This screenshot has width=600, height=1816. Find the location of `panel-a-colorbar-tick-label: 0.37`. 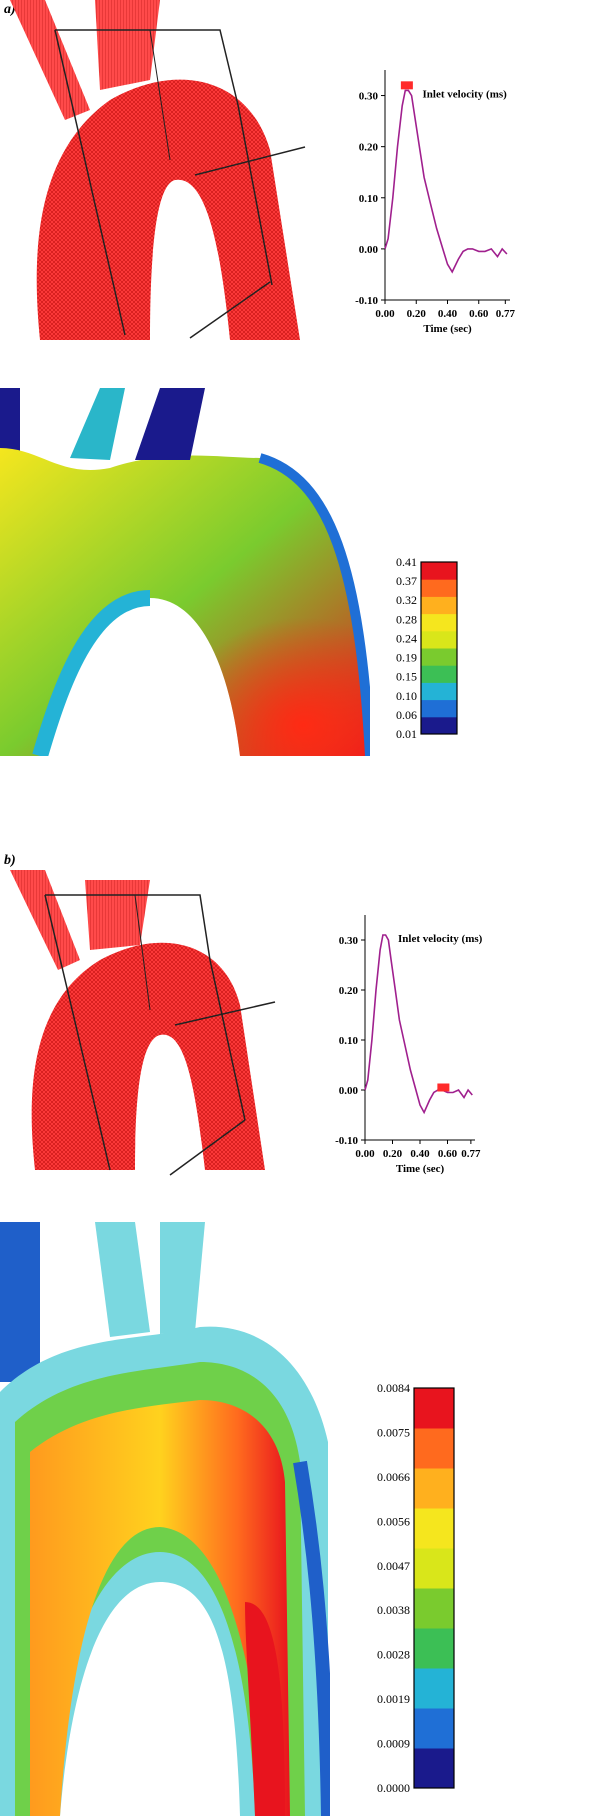

panel-a-colorbar-tick-label: 0.37 is located at coordinates (406, 581).